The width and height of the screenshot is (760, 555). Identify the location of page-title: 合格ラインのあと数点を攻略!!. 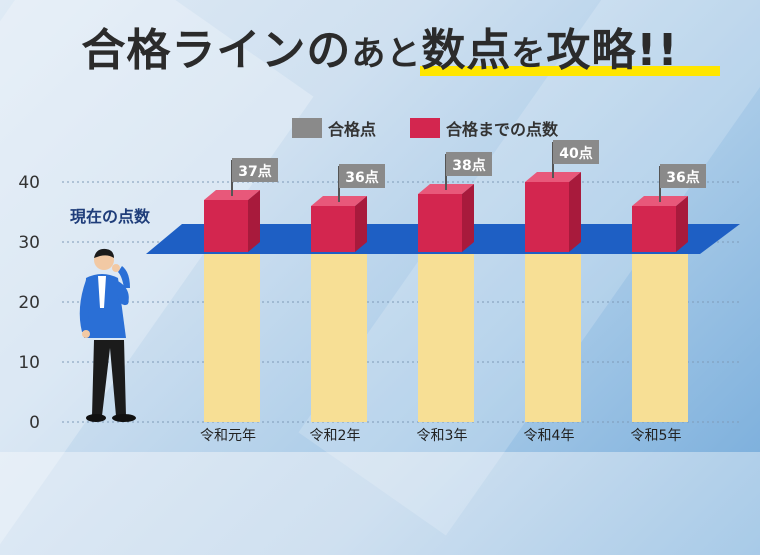
(380, 46).